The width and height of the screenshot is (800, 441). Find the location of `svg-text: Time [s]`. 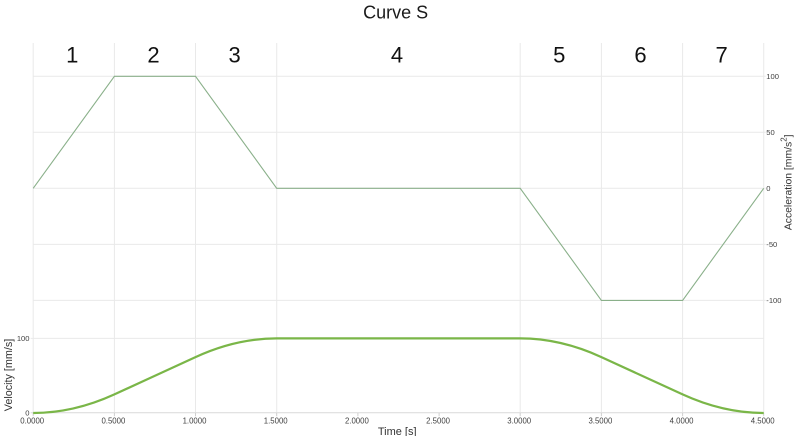

svg-text: Time [s] is located at coordinates (397, 431).